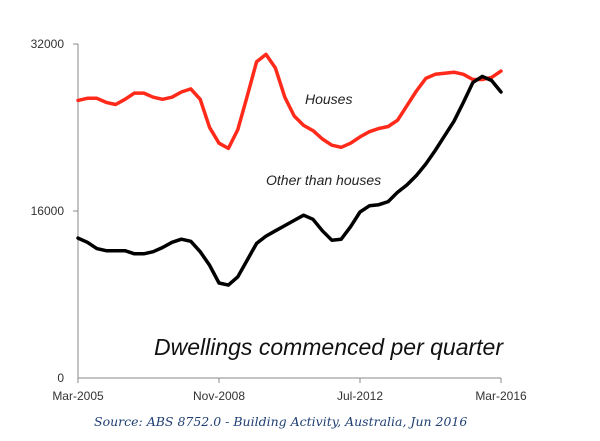  What do you see at coordinates (289, 380) in the screenshot?
I see `x-tick-marks` at bounding box center [289, 380].